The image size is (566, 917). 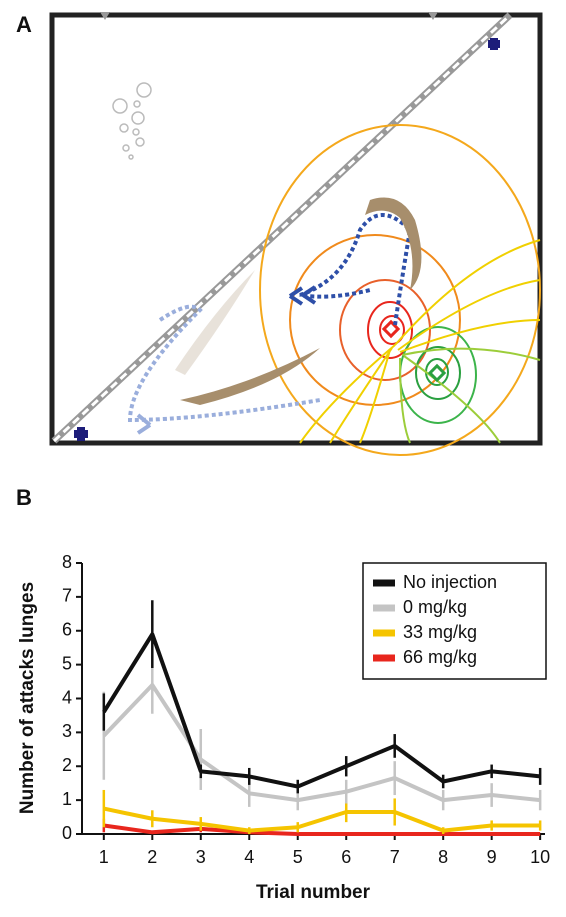 What do you see at coordinates (249, 857) in the screenshot?
I see `x-tick-label: 4` at bounding box center [249, 857].